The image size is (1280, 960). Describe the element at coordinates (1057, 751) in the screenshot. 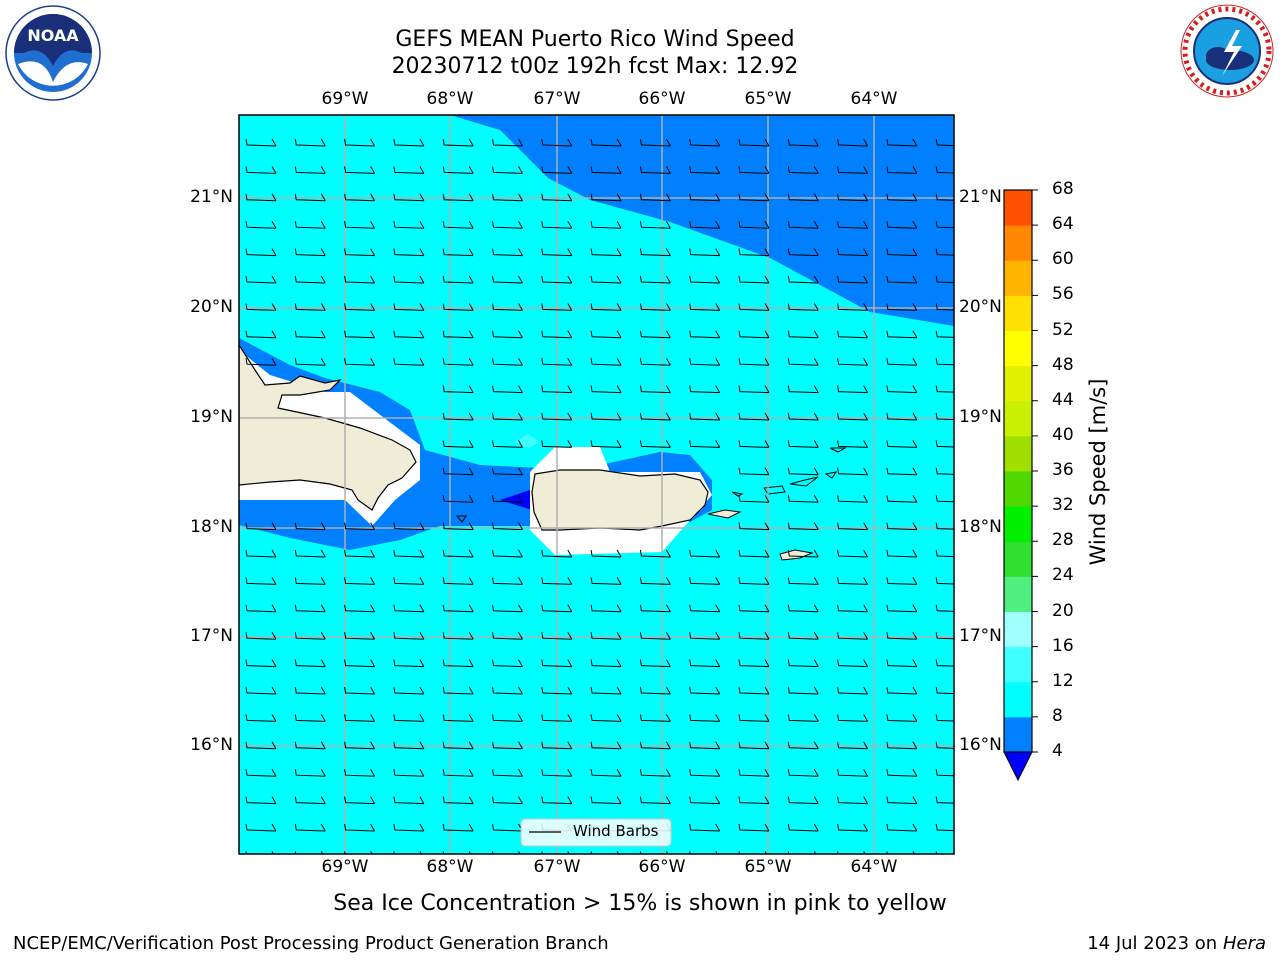

I see `colorbar-tick-label: 4` at that location.